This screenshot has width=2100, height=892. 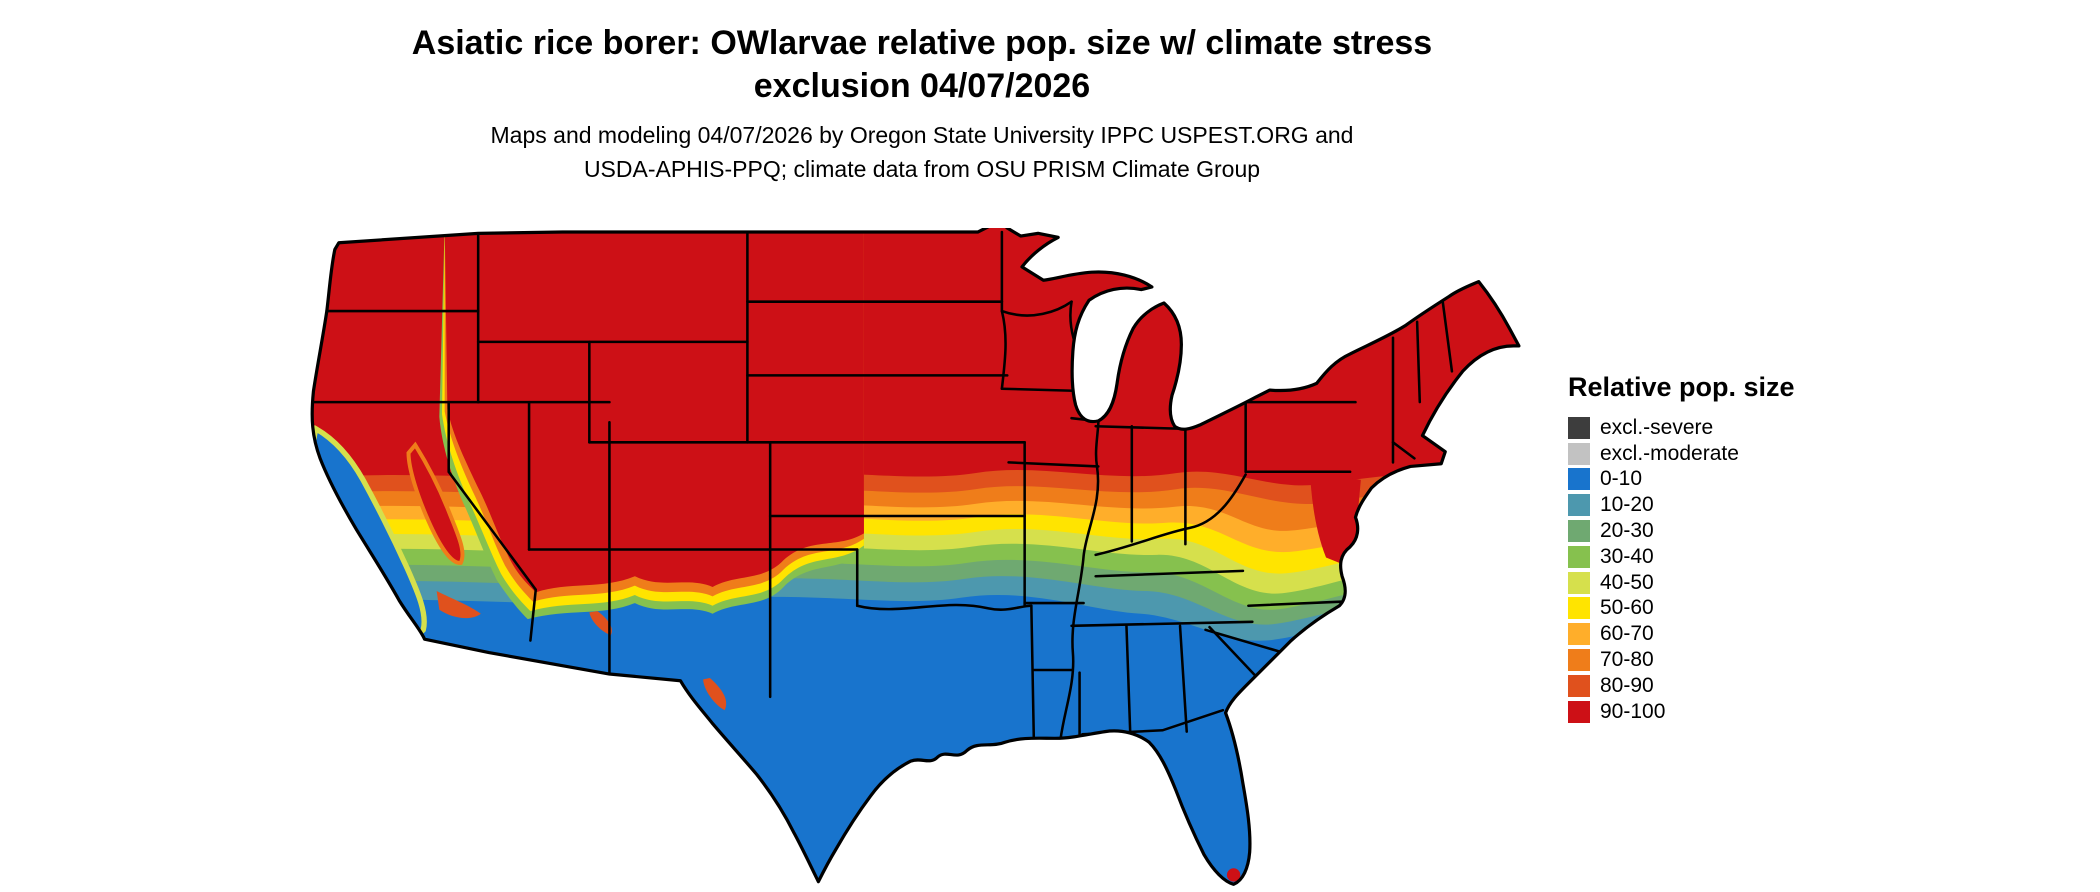 I want to click on legend-item: 70-80, so click(x=1733, y=660).